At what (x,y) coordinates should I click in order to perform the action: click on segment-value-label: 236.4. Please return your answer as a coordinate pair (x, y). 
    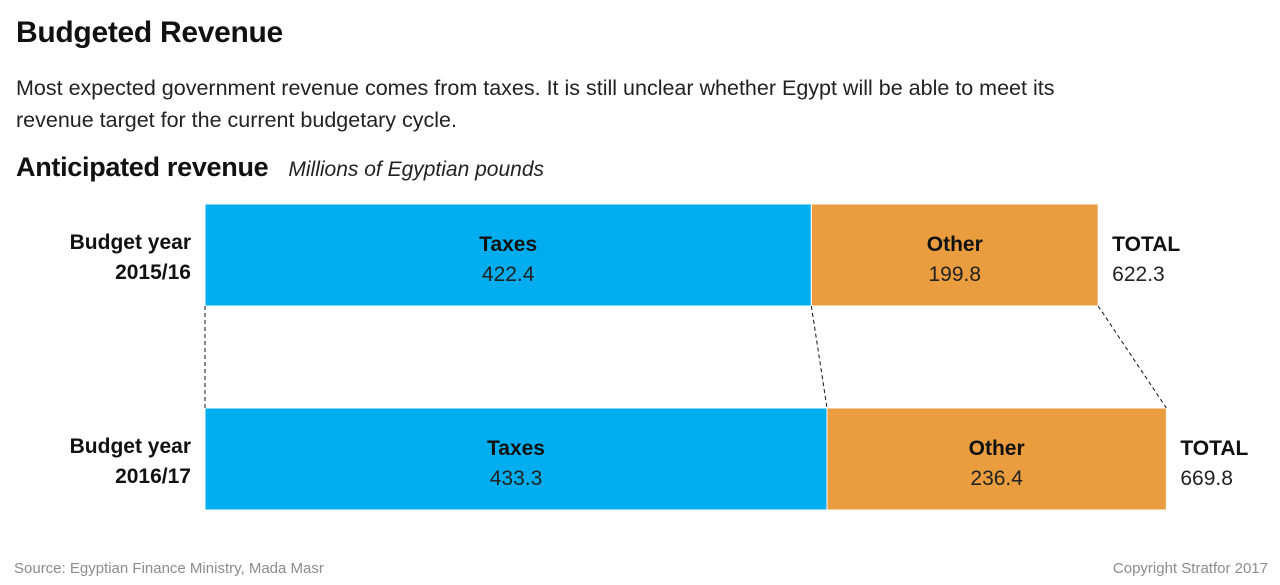
    Looking at the image, I should click on (996, 478).